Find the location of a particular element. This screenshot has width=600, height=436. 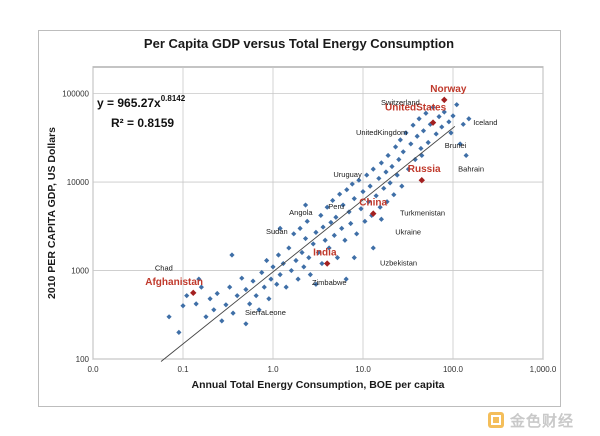

country-label: UnitedKingdom is located at coordinates (381, 132).